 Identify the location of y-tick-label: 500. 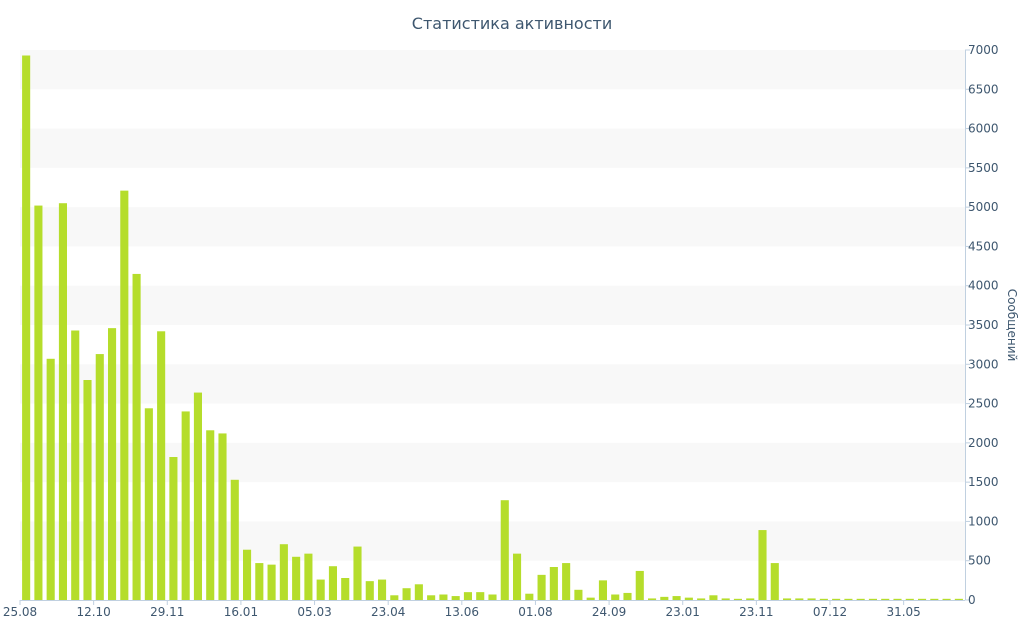
(979, 561).